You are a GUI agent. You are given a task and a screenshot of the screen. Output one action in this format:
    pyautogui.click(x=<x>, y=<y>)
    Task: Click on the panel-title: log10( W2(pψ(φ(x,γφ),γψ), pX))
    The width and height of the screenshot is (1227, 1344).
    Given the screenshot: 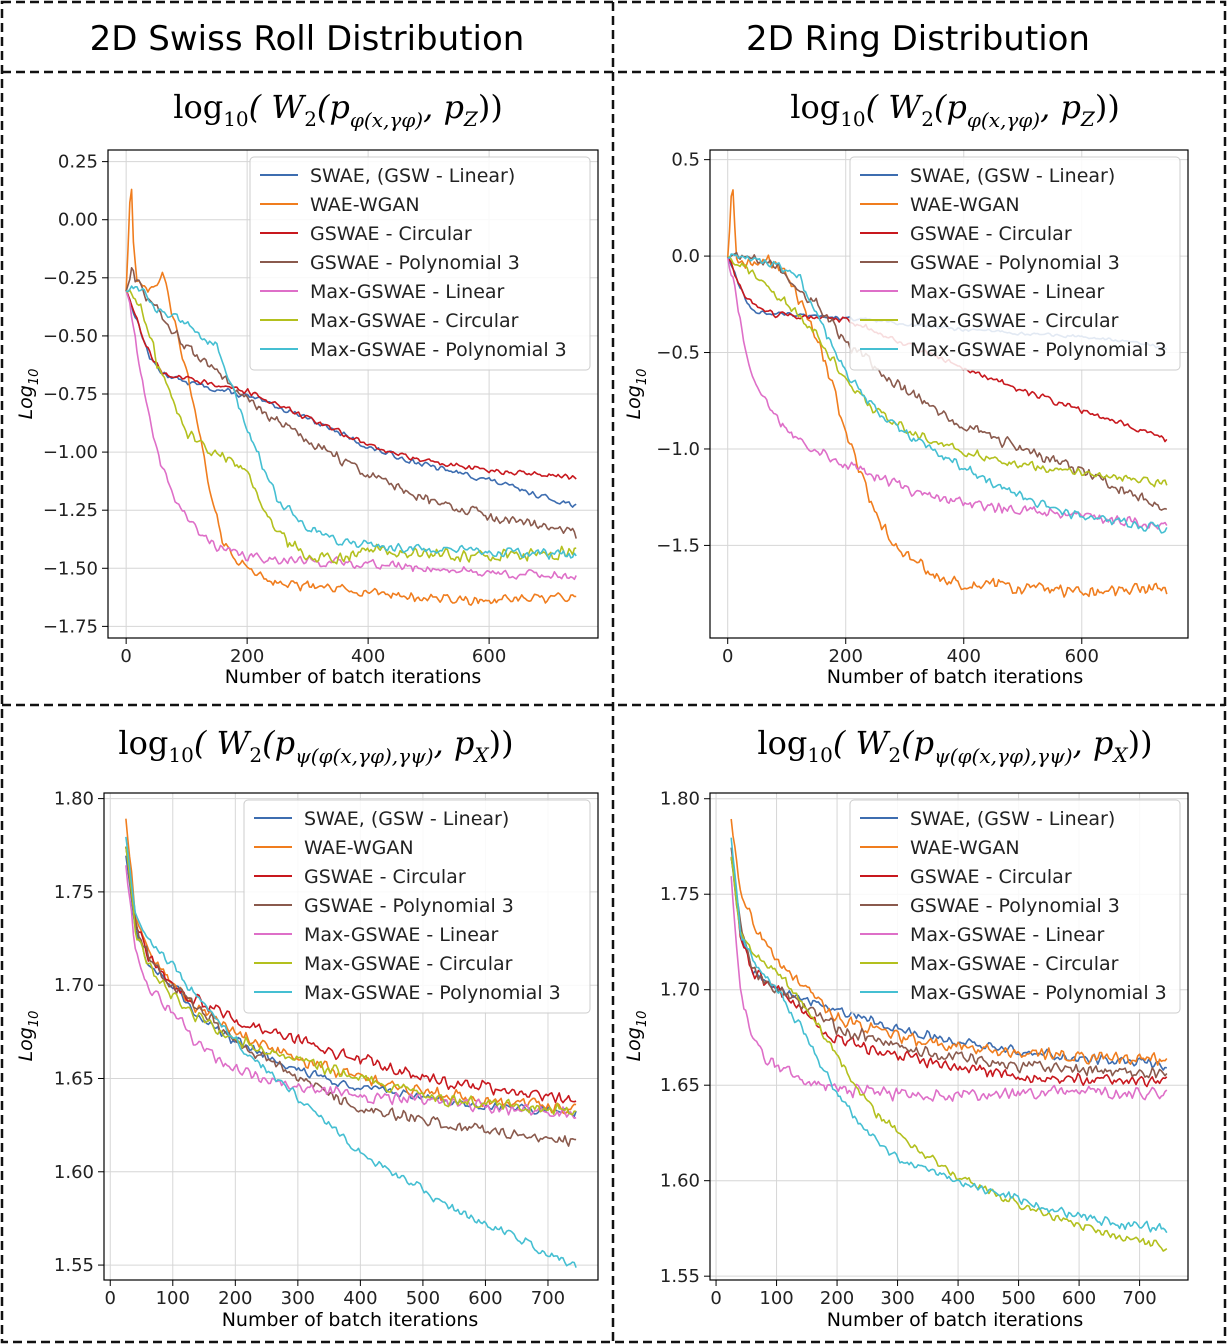 What is the action you would take?
    pyautogui.click(x=315, y=746)
    